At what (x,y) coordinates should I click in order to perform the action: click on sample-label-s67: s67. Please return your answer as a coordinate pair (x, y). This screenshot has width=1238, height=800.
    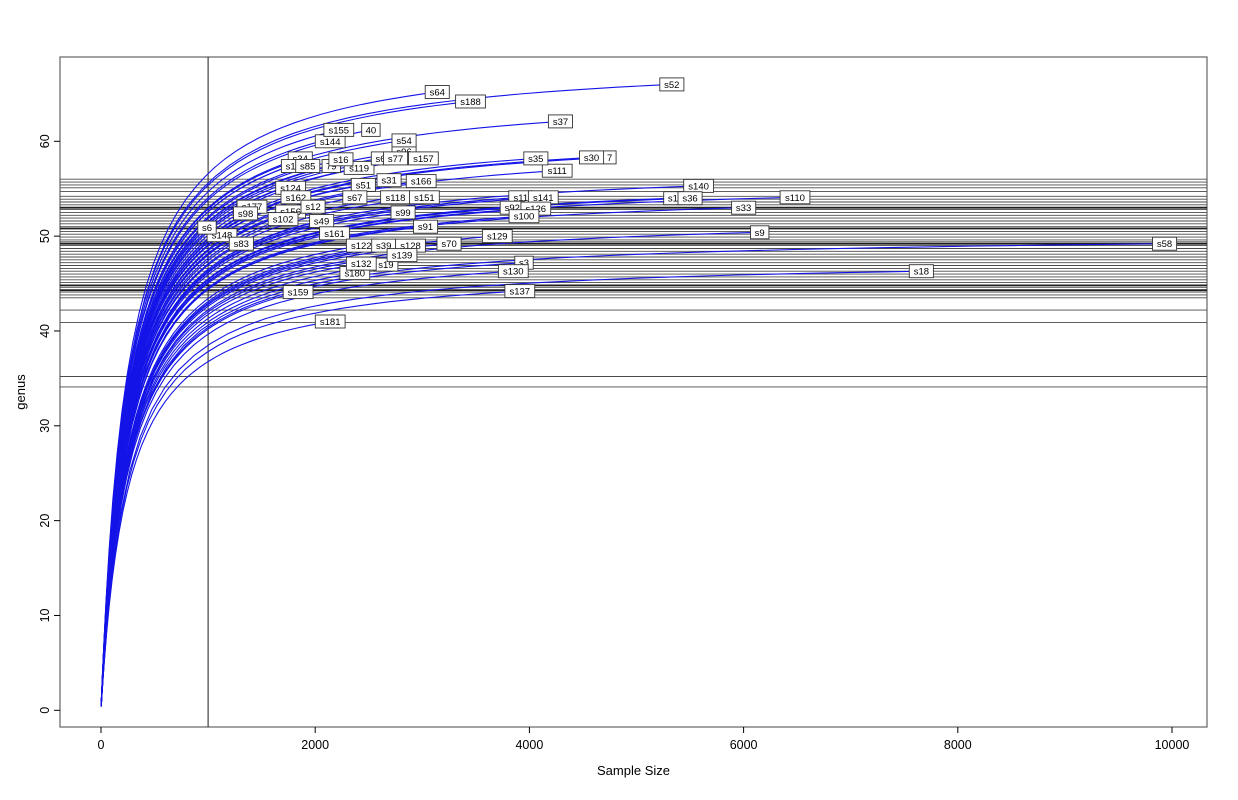
    Looking at the image, I should click on (354, 198).